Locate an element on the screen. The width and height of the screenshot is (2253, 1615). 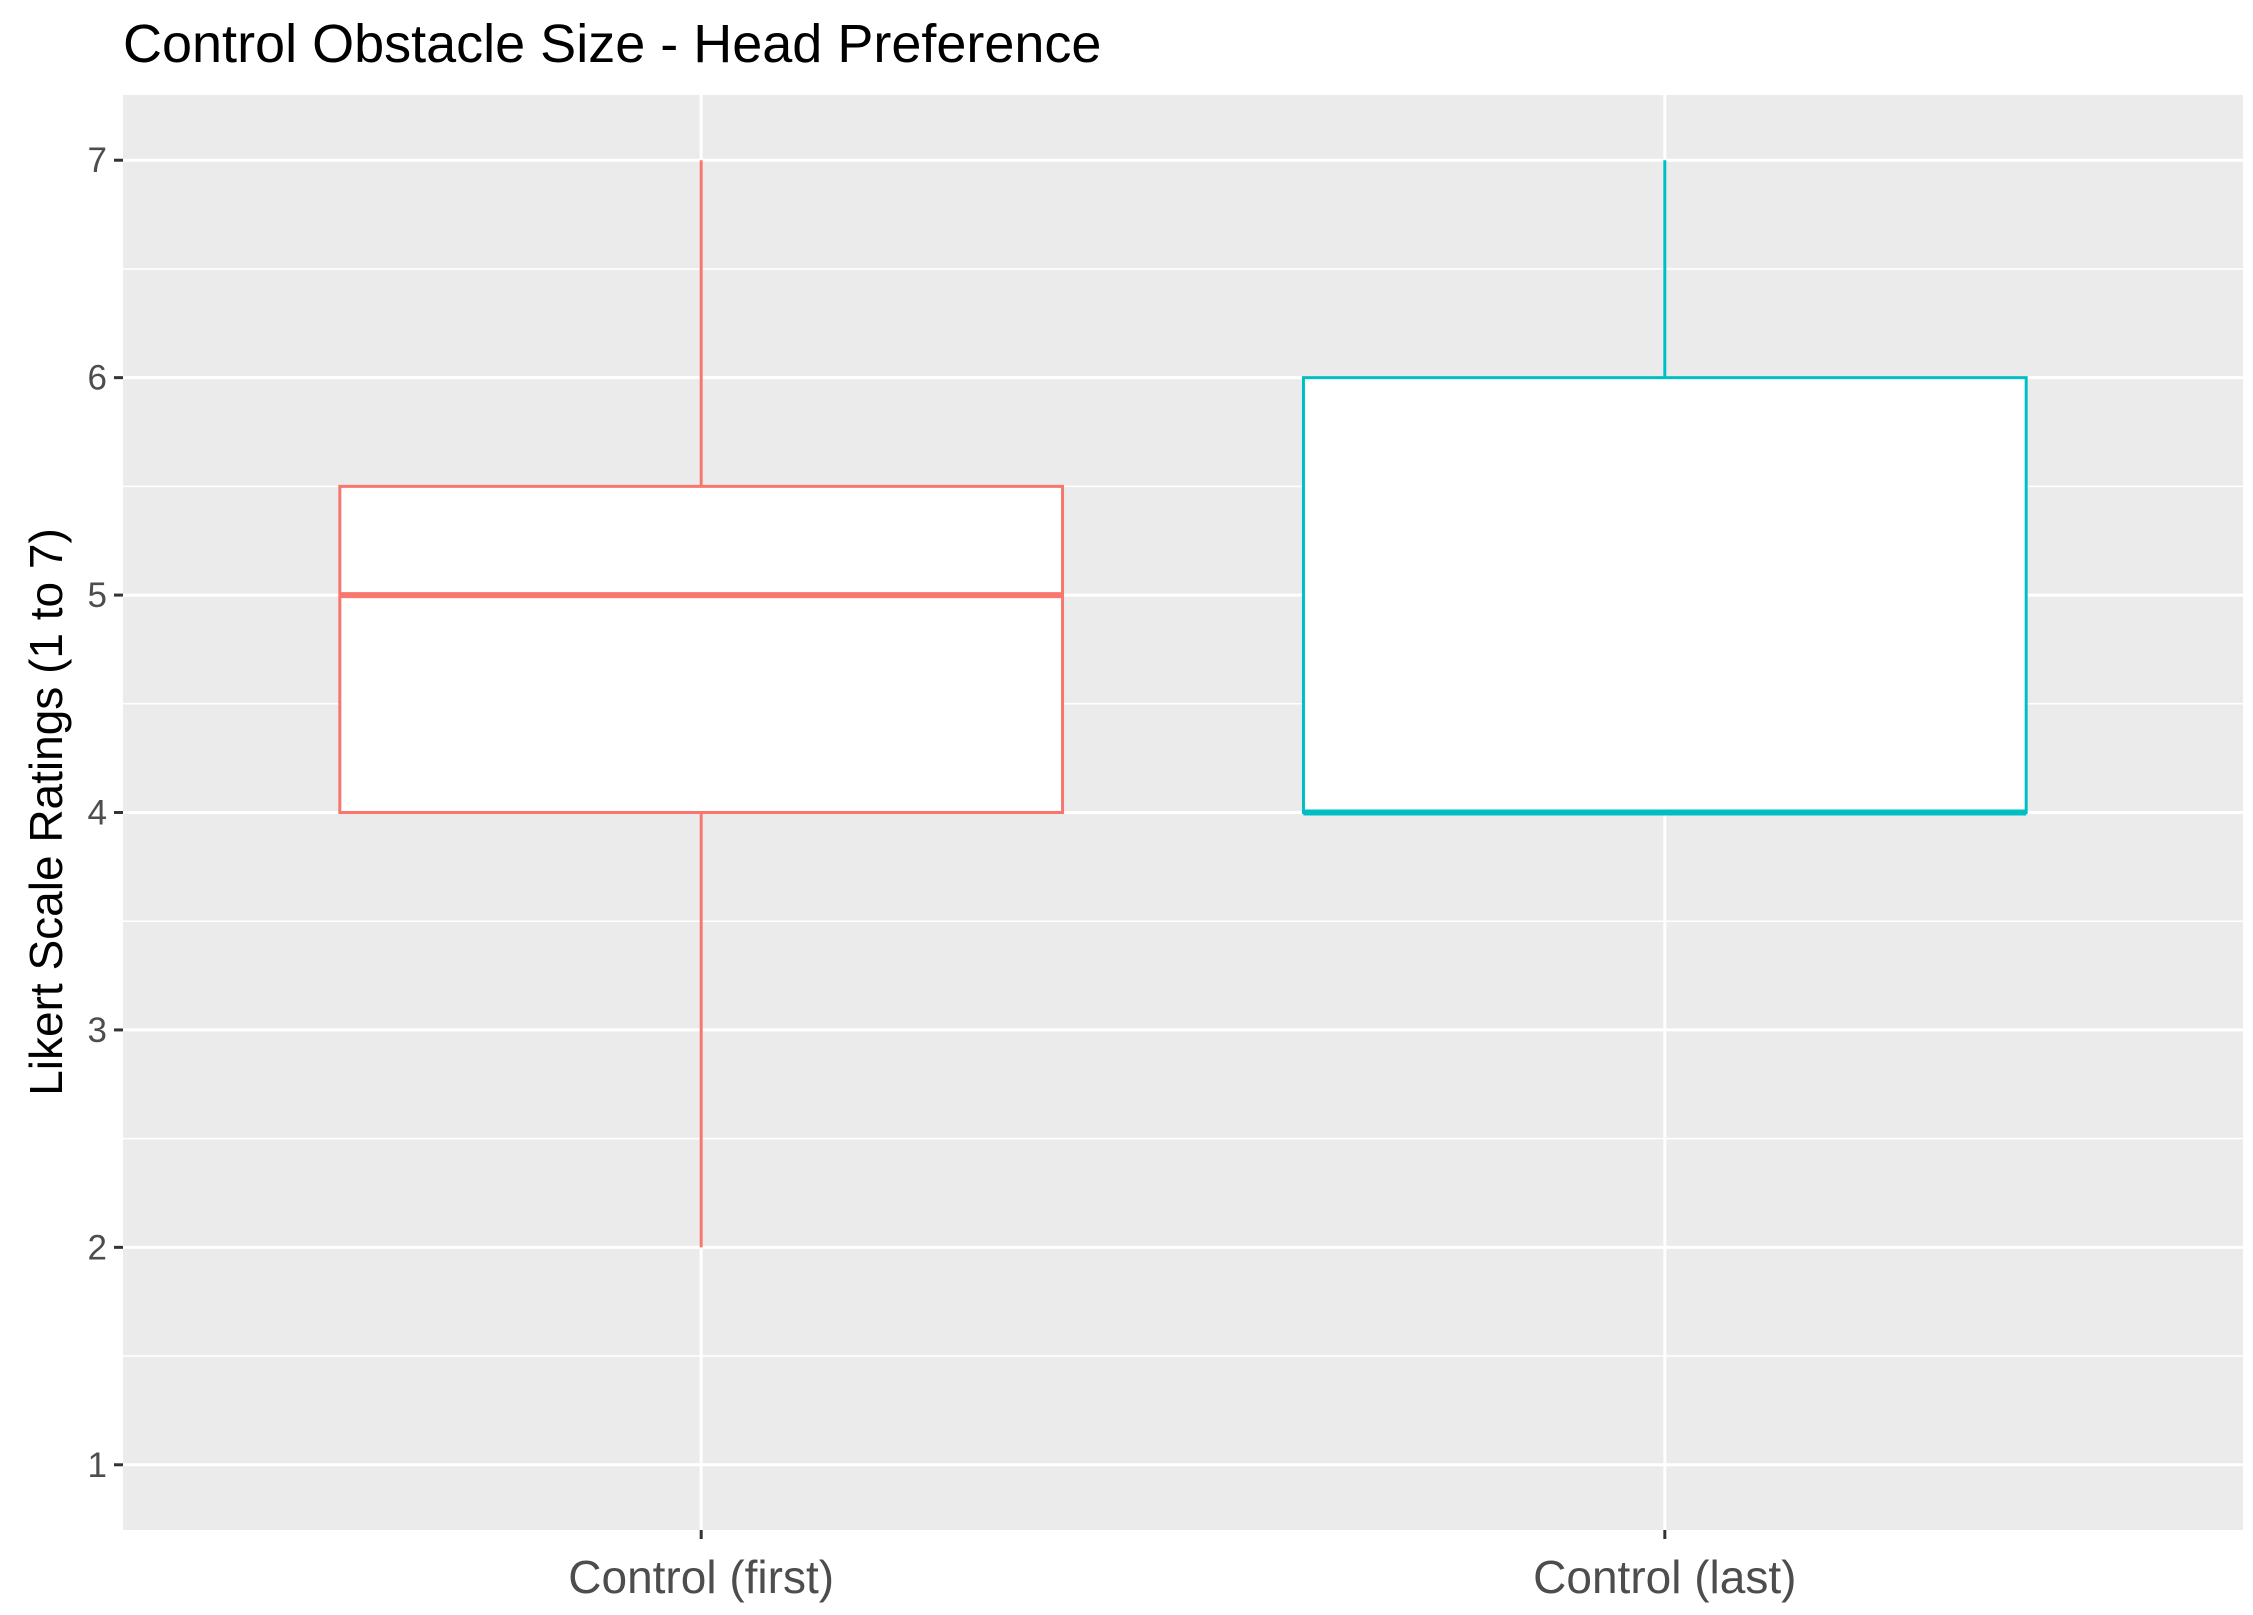
y-tick-label: 7 is located at coordinates (97, 160).